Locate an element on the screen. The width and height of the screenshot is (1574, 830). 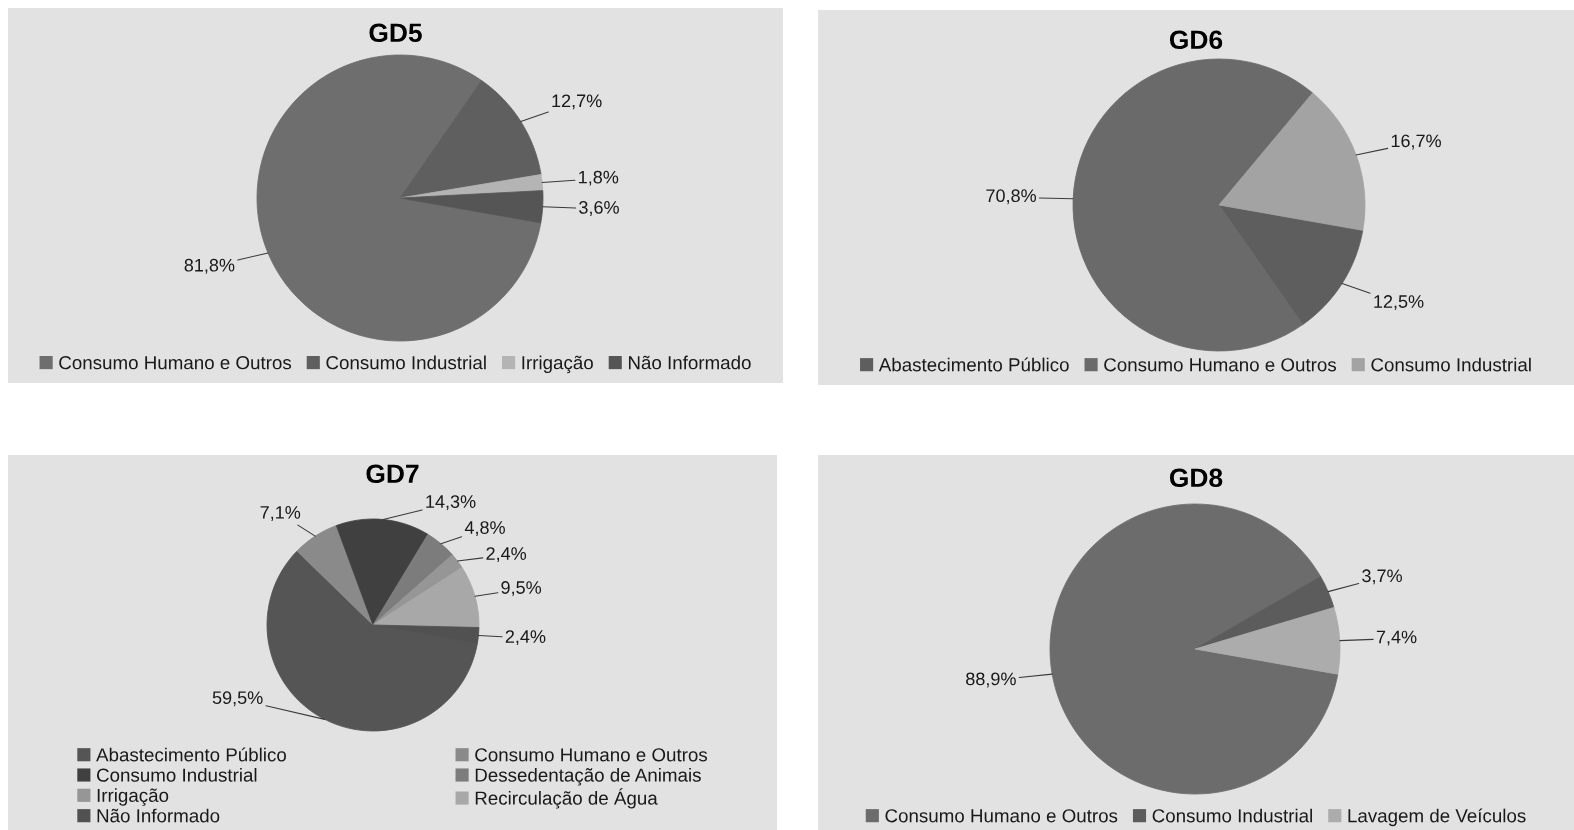
legend-label: Lavagem de Veículos is located at coordinates (1437, 817).